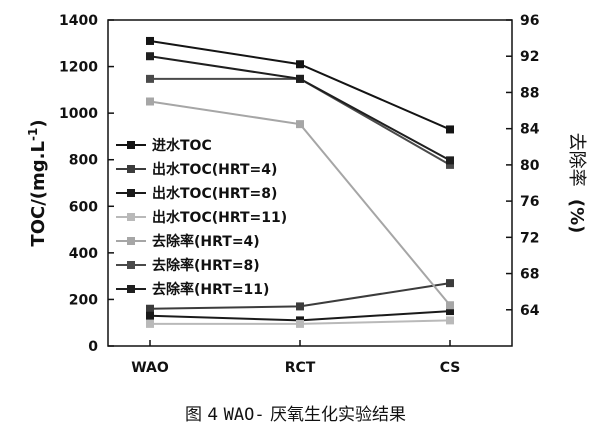 The width and height of the screenshot is (591, 439). What do you see at coordinates (83, 161) in the screenshot?
I see `y-left-tick-label: 800` at bounding box center [83, 161].